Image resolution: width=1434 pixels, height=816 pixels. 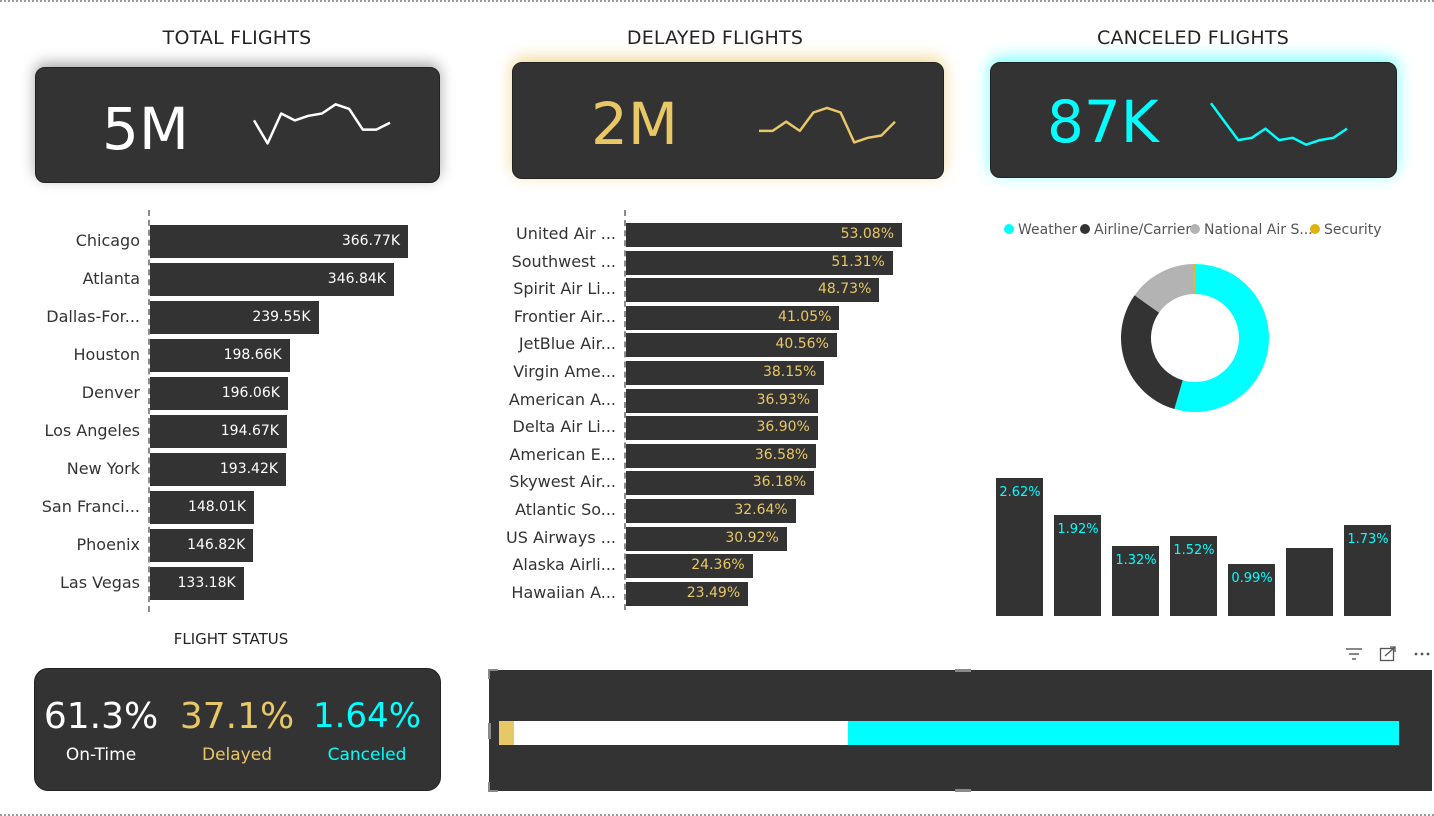 I want to click on bar-value-label: 53.08%, so click(x=867, y=234).